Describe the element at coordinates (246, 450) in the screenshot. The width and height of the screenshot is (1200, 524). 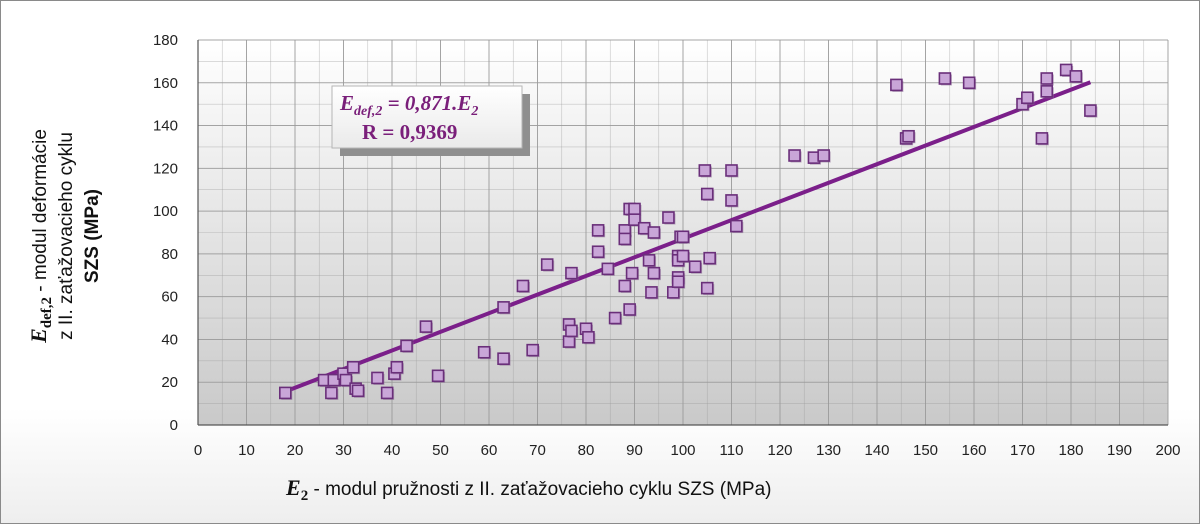
I see `x-tick-label: 10` at that location.